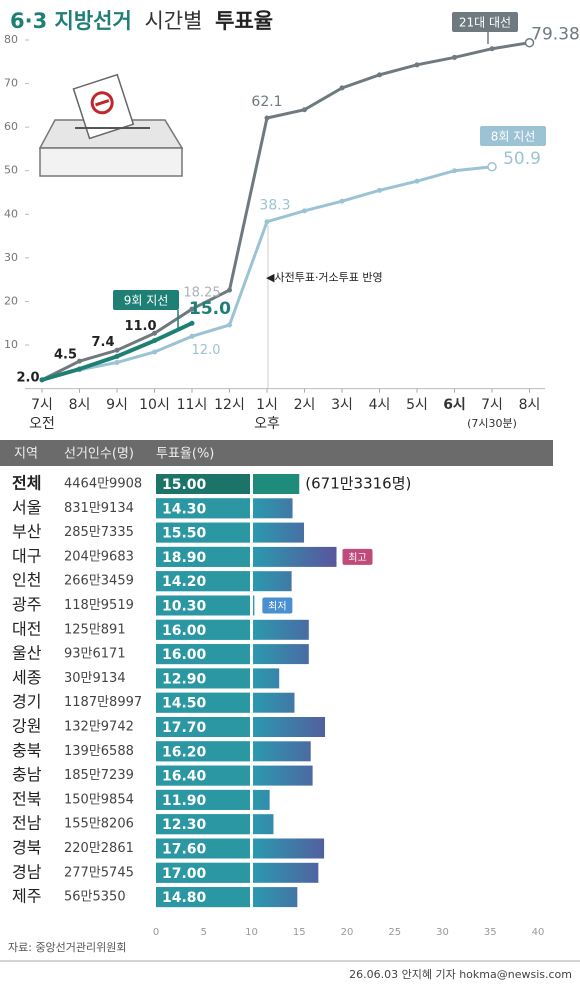  I want to click on voters: 220만2861, so click(99, 848).